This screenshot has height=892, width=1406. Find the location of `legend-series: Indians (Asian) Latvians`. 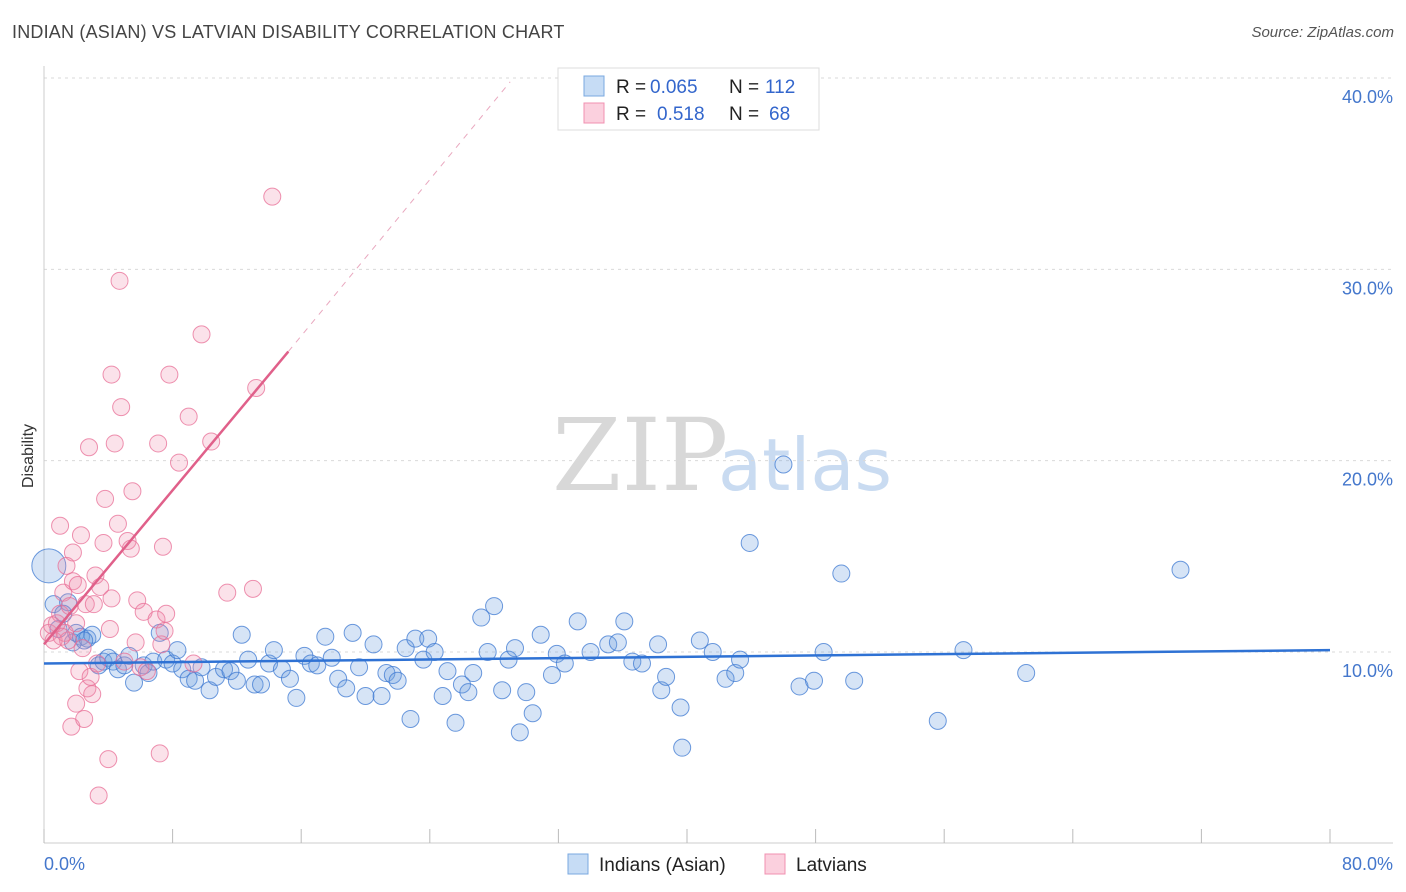

legend-series: Indians (Asian) Latvians is located at coordinates (717, 864).